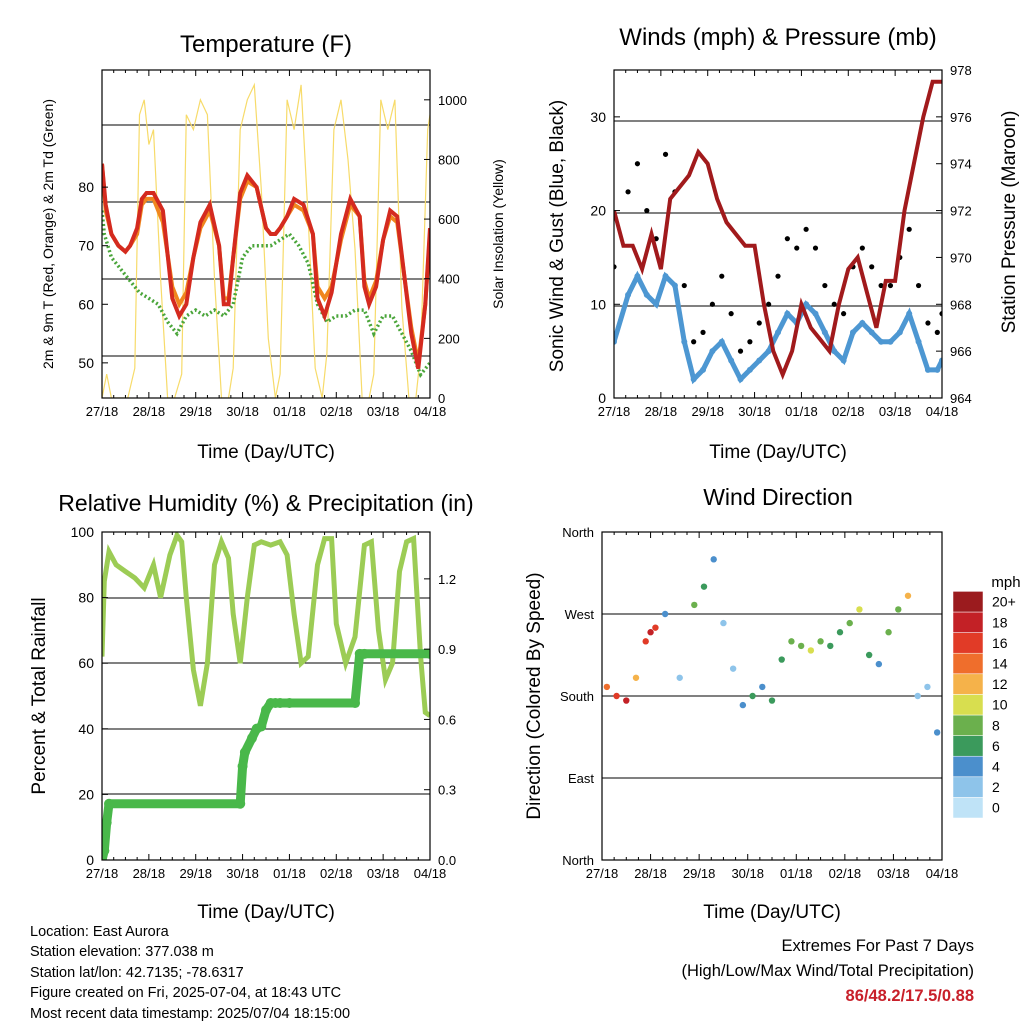 The image size is (1024, 1024). I want to click on legend-label: 0, so click(996, 808).